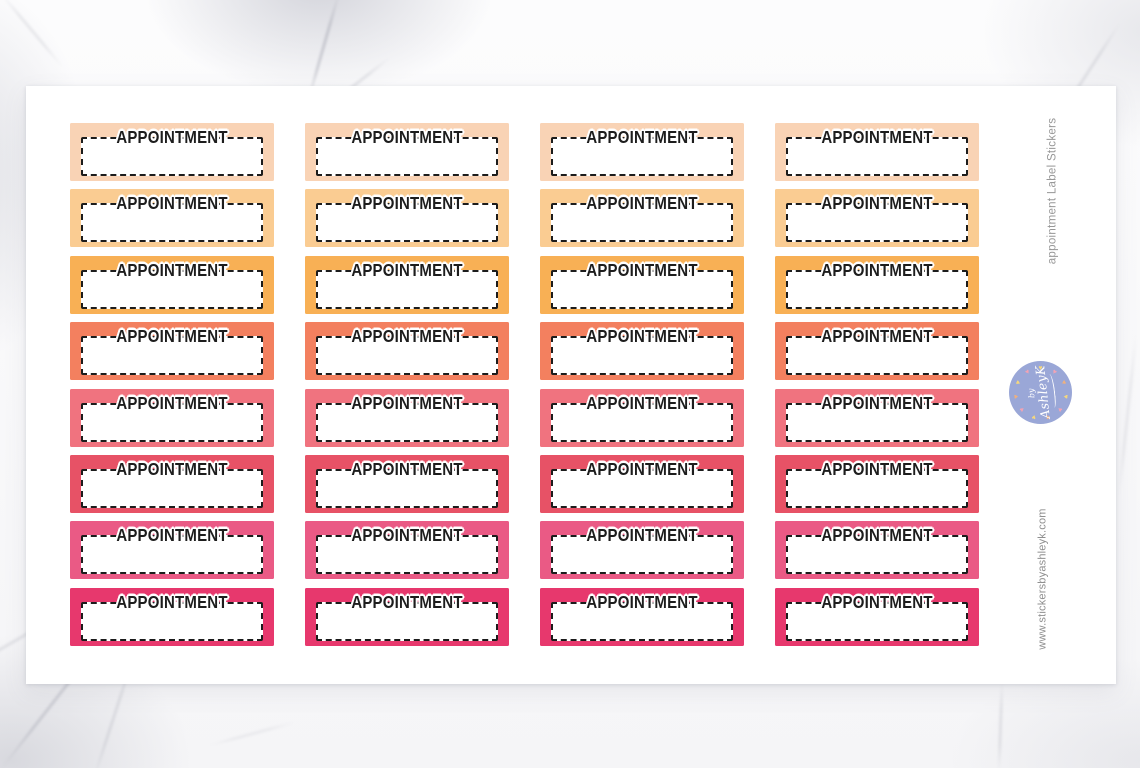 The height and width of the screenshot is (768, 1140). I want to click on product-title-vertical: appointment Label Stickers, so click(1052, 191).